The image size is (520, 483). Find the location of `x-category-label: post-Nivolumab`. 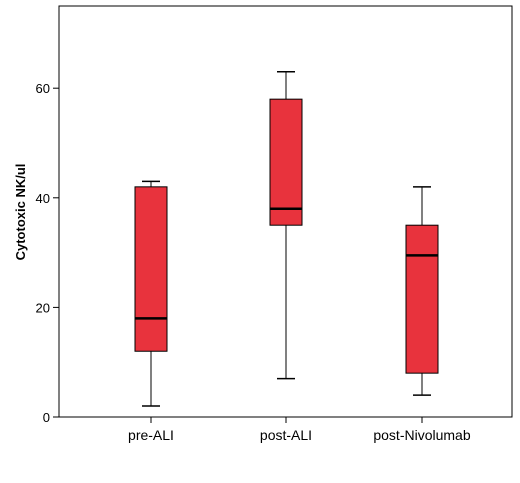

x-category-label: post-Nivolumab is located at coordinates (421, 435).